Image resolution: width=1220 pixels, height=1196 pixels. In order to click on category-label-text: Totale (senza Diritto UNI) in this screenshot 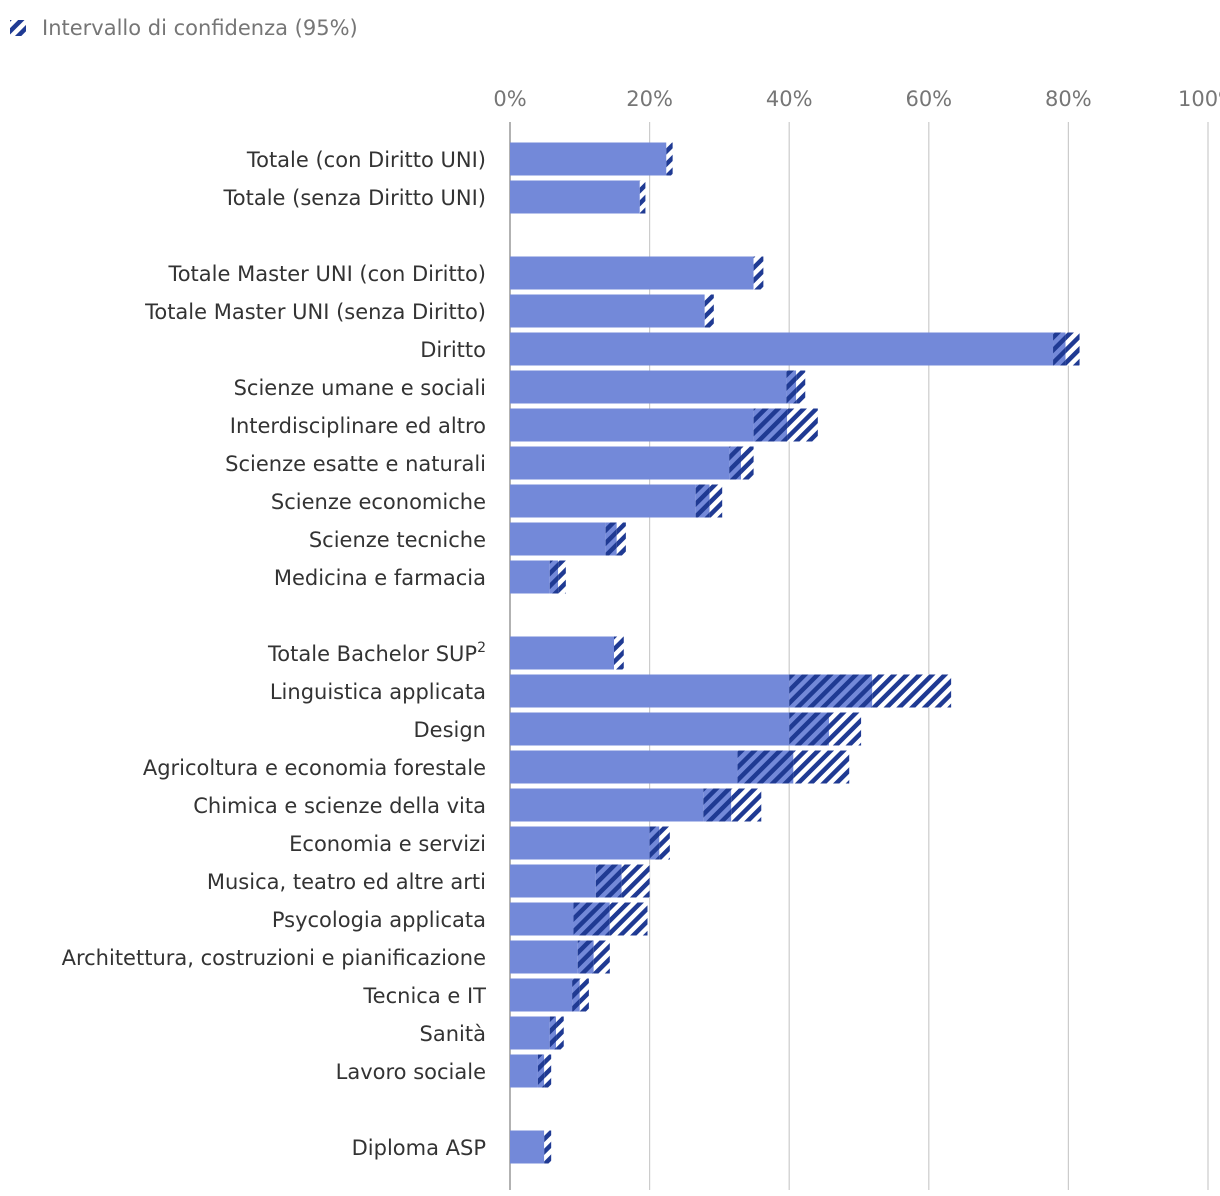, I will do `click(355, 198)`.